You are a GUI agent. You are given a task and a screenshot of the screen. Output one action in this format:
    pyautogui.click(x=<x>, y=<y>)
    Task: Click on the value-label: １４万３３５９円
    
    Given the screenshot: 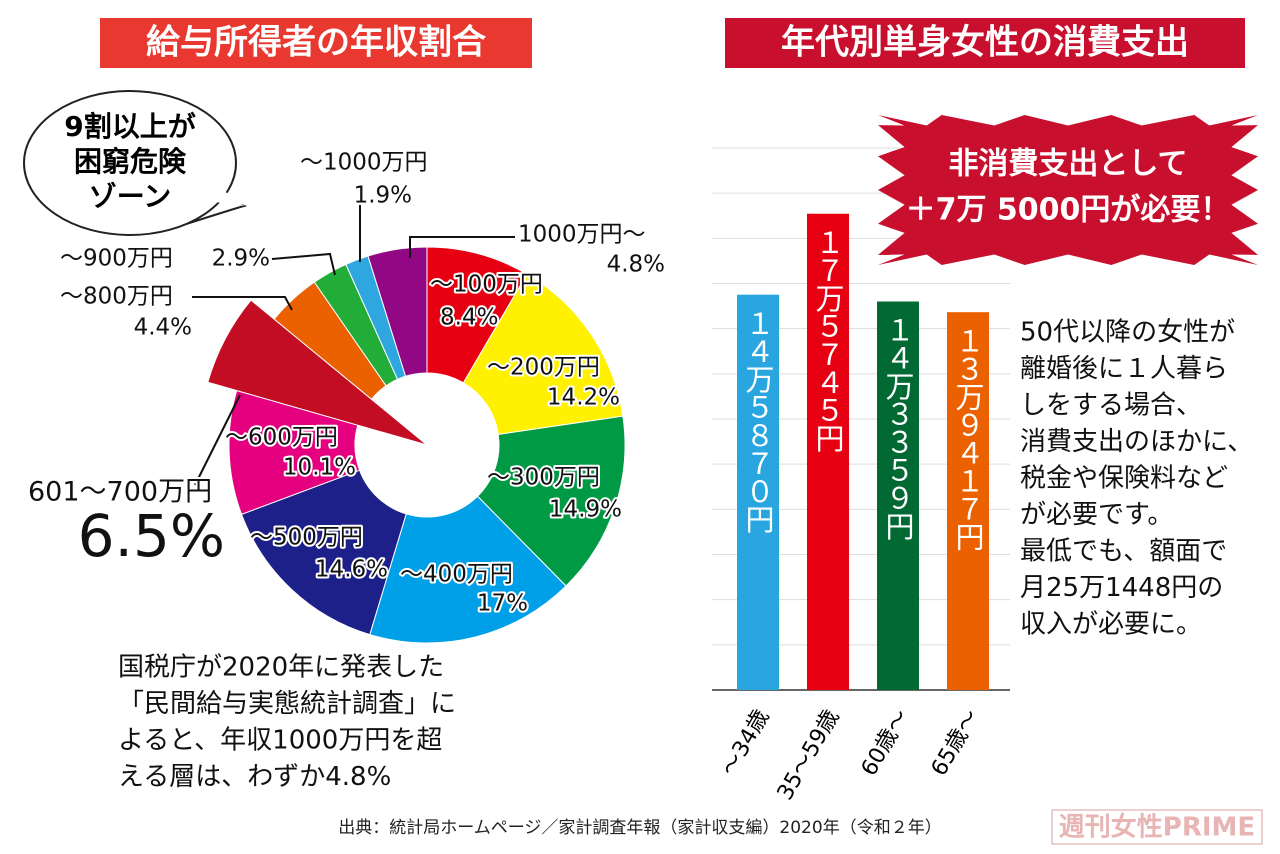 What is the action you would take?
    pyautogui.click(x=898, y=427)
    